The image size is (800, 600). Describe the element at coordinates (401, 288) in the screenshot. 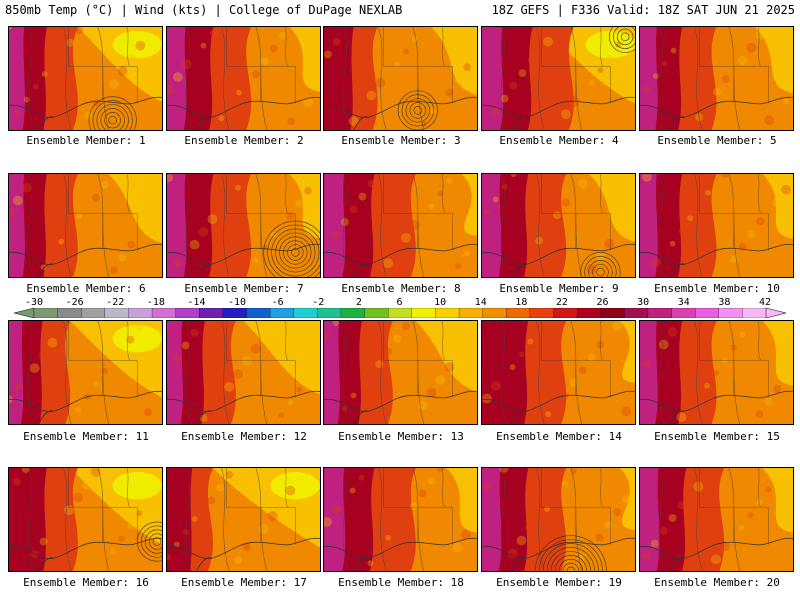

I see `ensemble-member-label: Ensemble Member: 8` at that location.